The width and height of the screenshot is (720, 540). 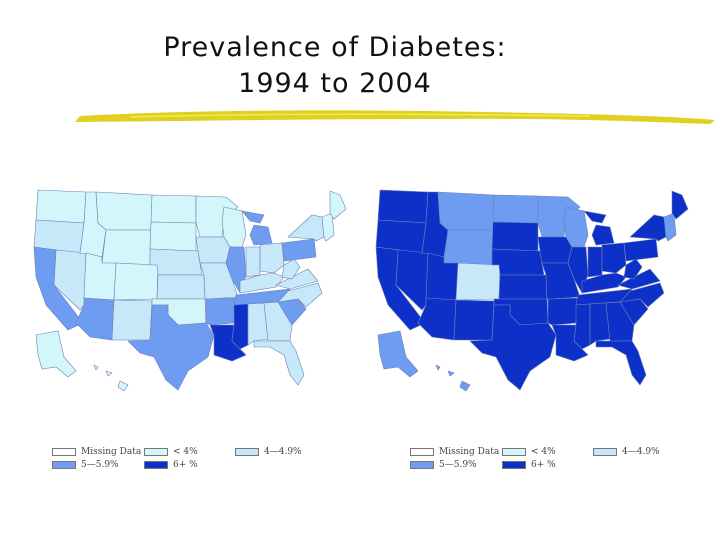 What do you see at coordinates (565, 460) in the screenshot?
I see `legend-2004: Missing Data < 4% 4—4.9% 5—5.9% 6+ %` at bounding box center [565, 460].